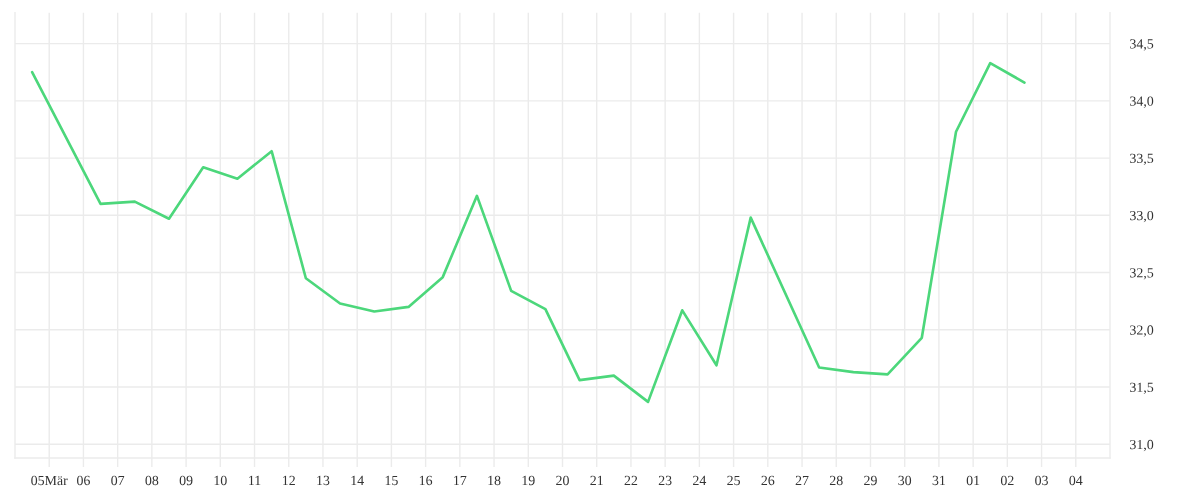 Image resolution: width=1200 pixels, height=500 pixels. Describe the element at coordinates (289, 480) in the screenshot. I see `x-tick-label: 12` at that location.